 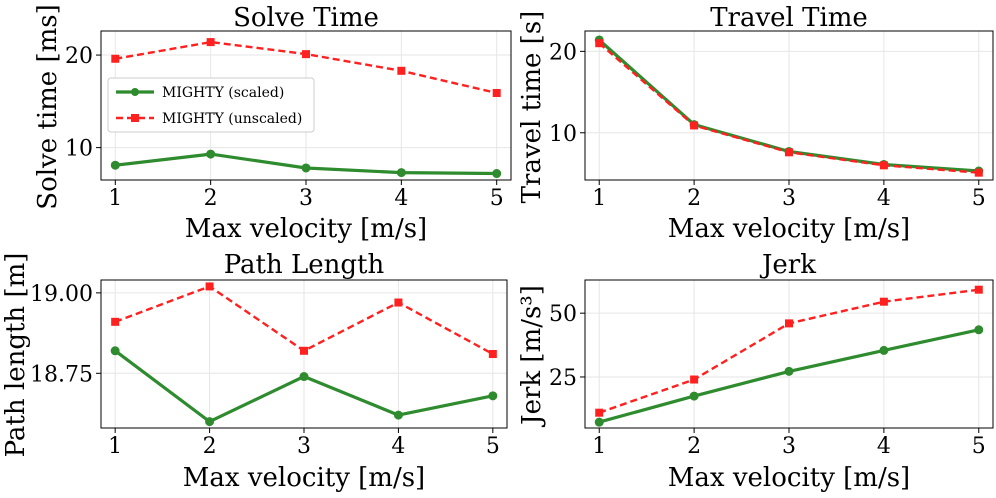 What do you see at coordinates (61, 374) in the screenshot?
I see `y-tick-label: 18.75` at bounding box center [61, 374].